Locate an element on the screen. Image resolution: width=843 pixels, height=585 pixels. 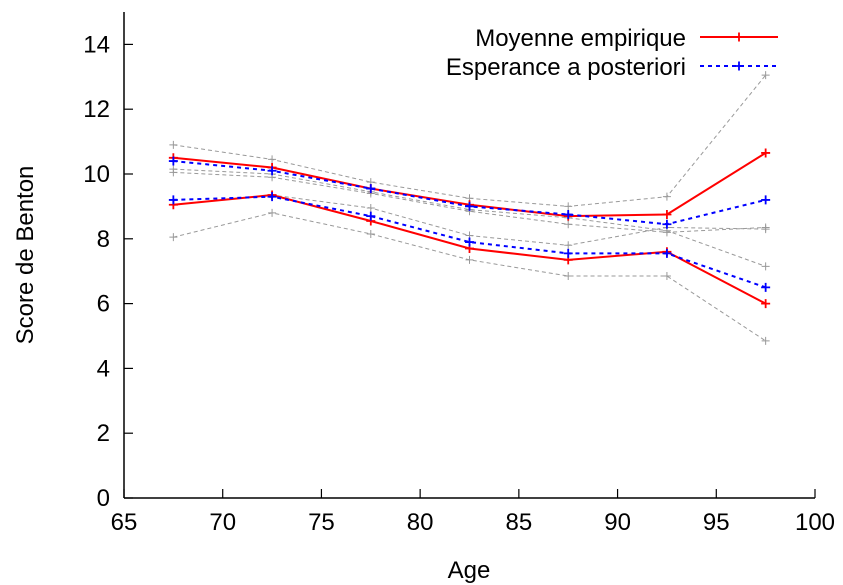
x-tick-label-4: 85 is located at coordinates (519, 522).